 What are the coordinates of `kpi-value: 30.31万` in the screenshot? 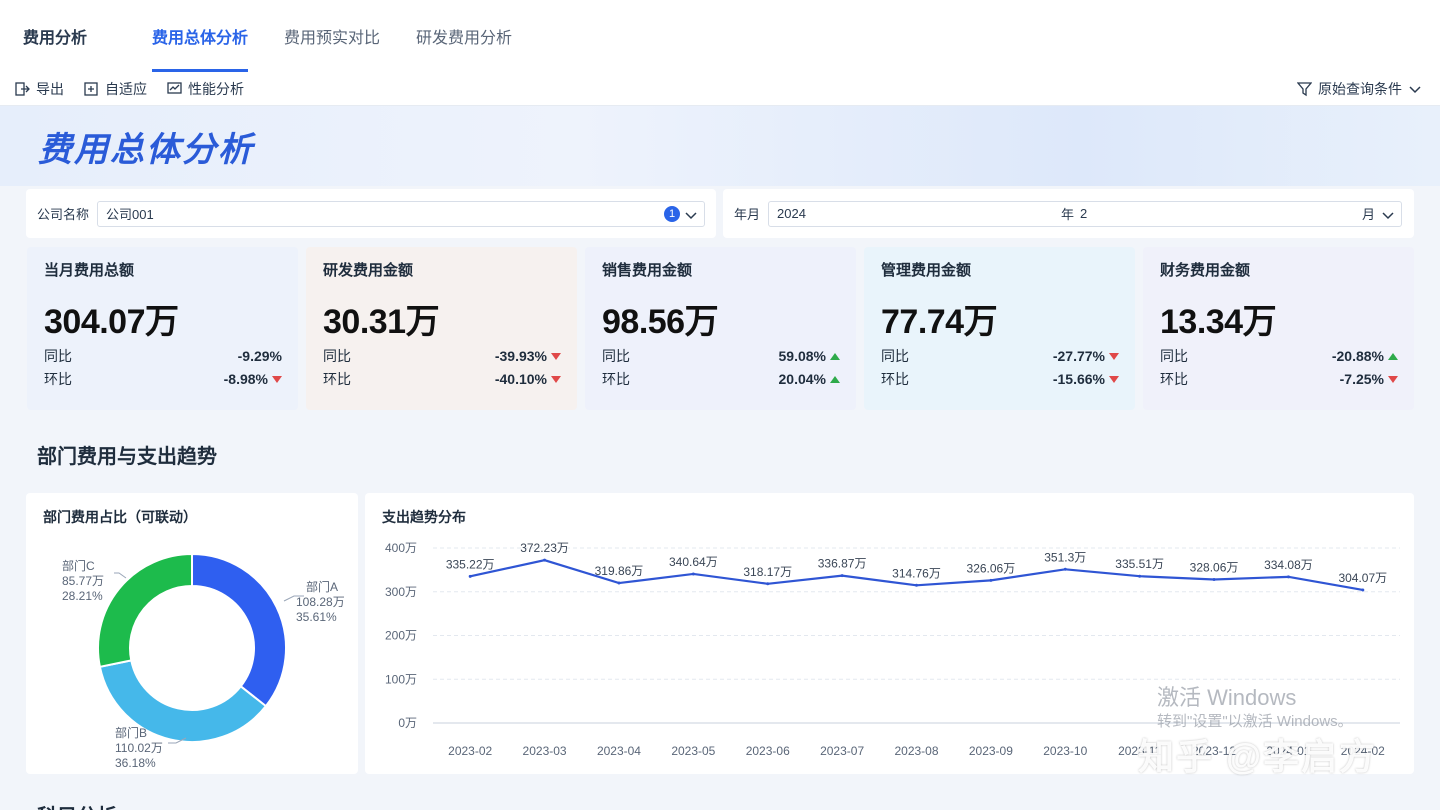 It's located at (381, 322).